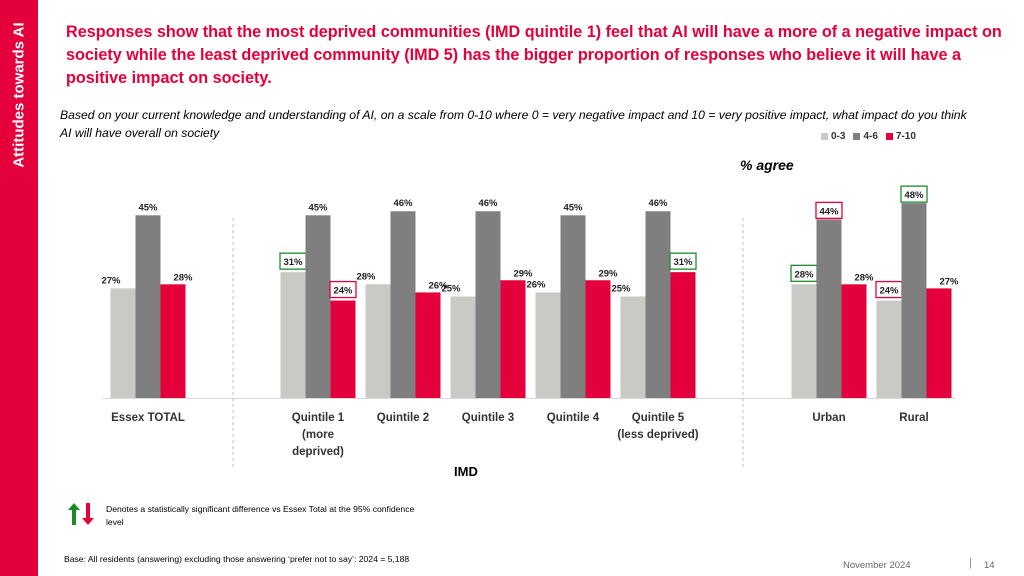  Describe the element at coordinates (488, 418) in the screenshot. I see `category-label: Quintile 3` at that location.